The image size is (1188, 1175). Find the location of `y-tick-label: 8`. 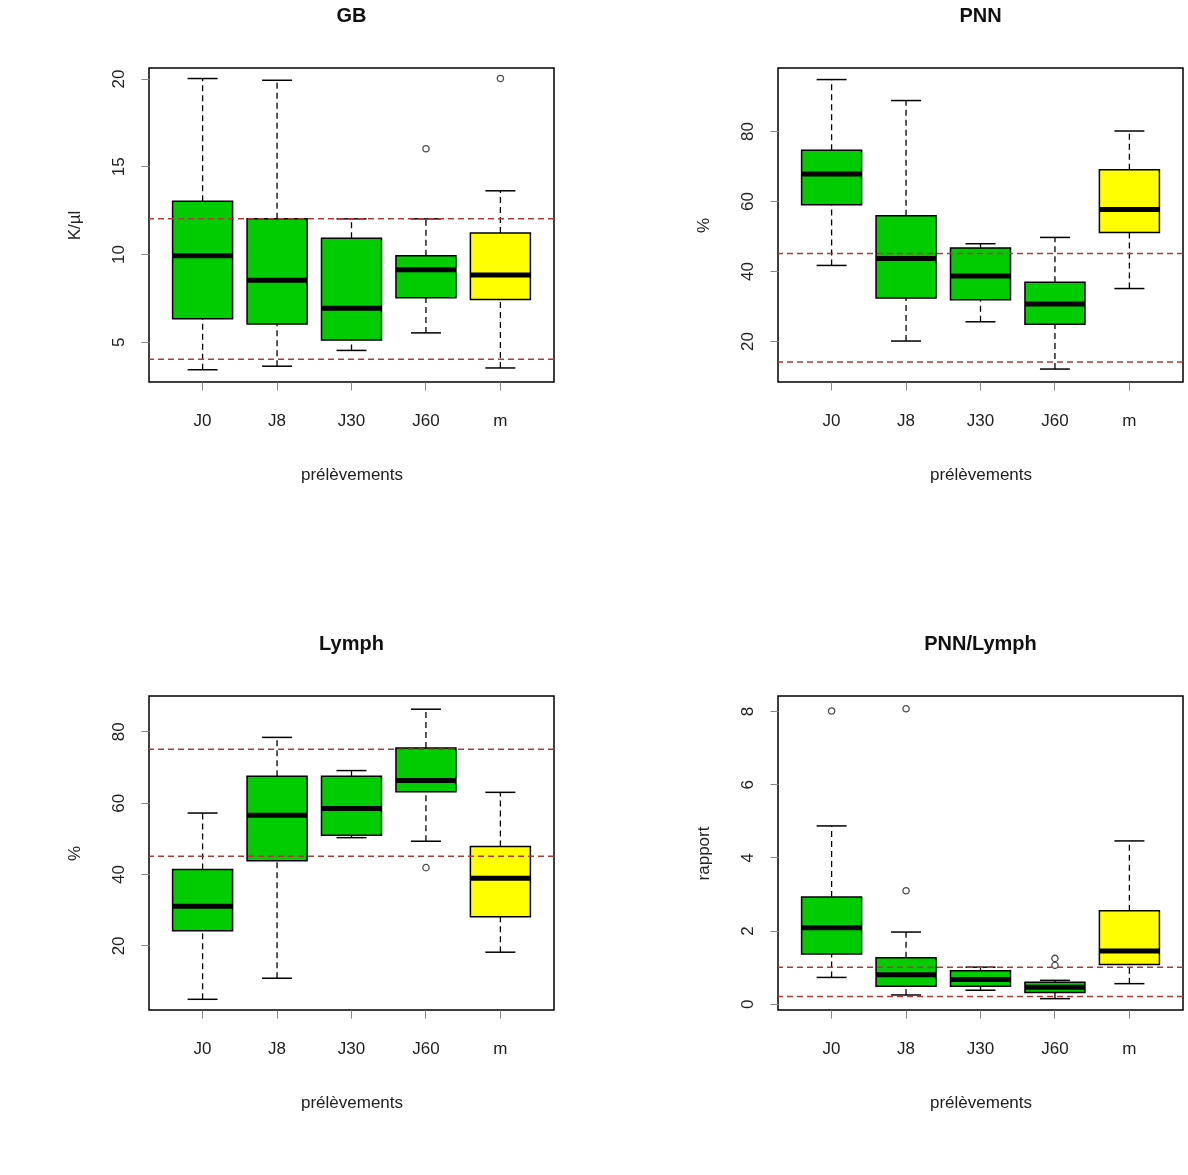

y-tick-label: 8 is located at coordinates (747, 711).